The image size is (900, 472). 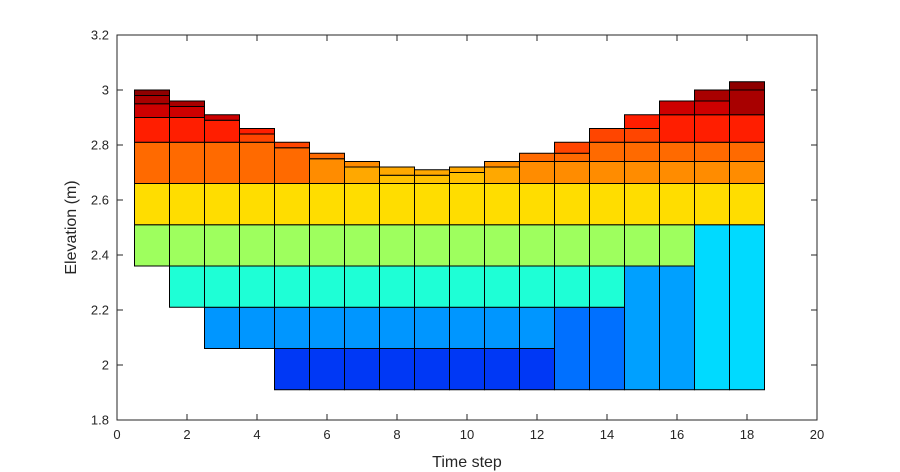 I want to click on y-tick-label: 2.2, so click(x=100, y=310).